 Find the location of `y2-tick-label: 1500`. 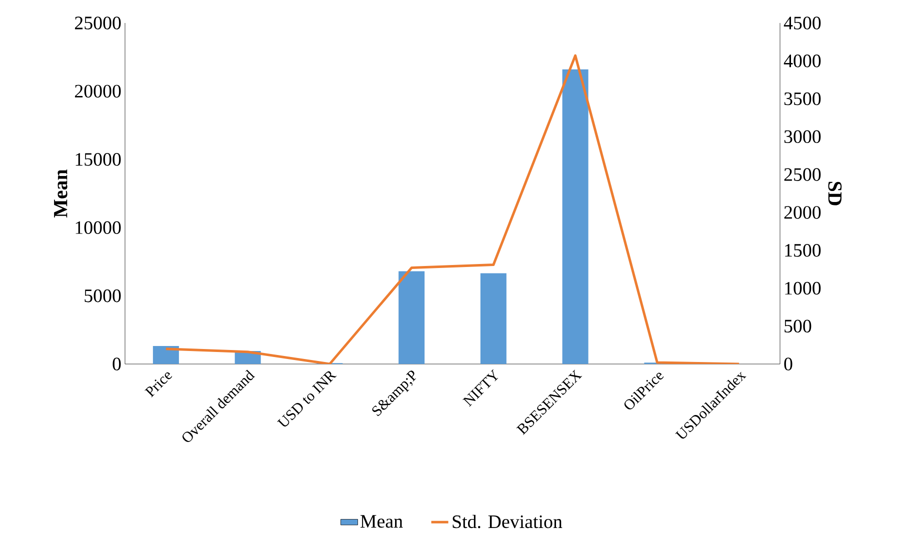

y2-tick-label: 1500 is located at coordinates (803, 250).